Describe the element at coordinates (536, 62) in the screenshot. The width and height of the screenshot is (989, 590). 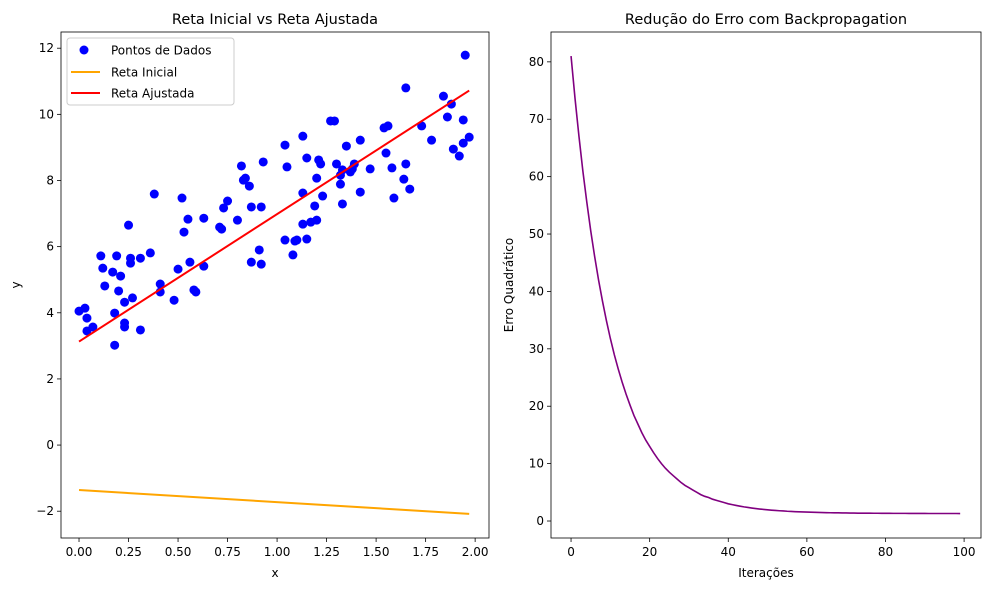
I see `y-tick-label: 80` at that location.